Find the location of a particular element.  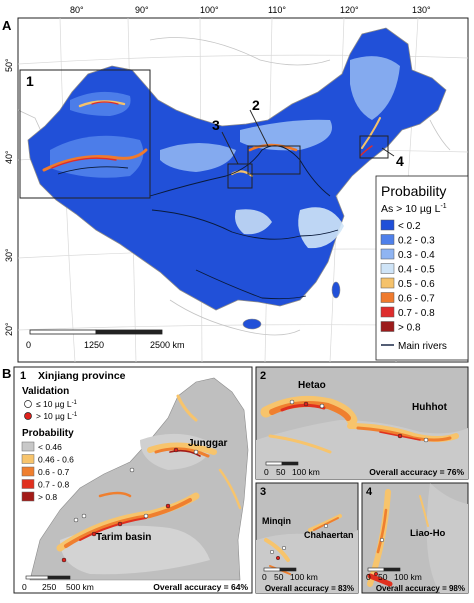

lat-tick-50: 50° is located at coordinates (9, 65).